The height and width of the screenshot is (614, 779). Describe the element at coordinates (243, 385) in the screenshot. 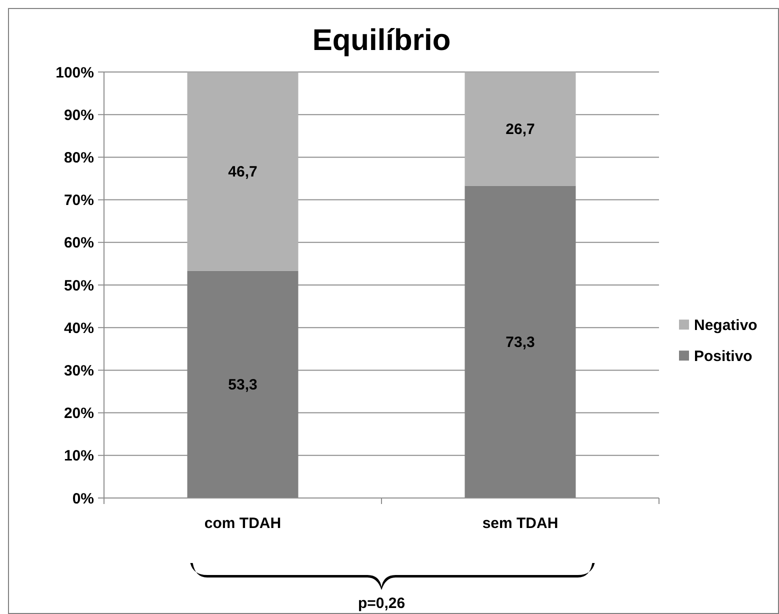

I see `data-label: 53,3` at that location.